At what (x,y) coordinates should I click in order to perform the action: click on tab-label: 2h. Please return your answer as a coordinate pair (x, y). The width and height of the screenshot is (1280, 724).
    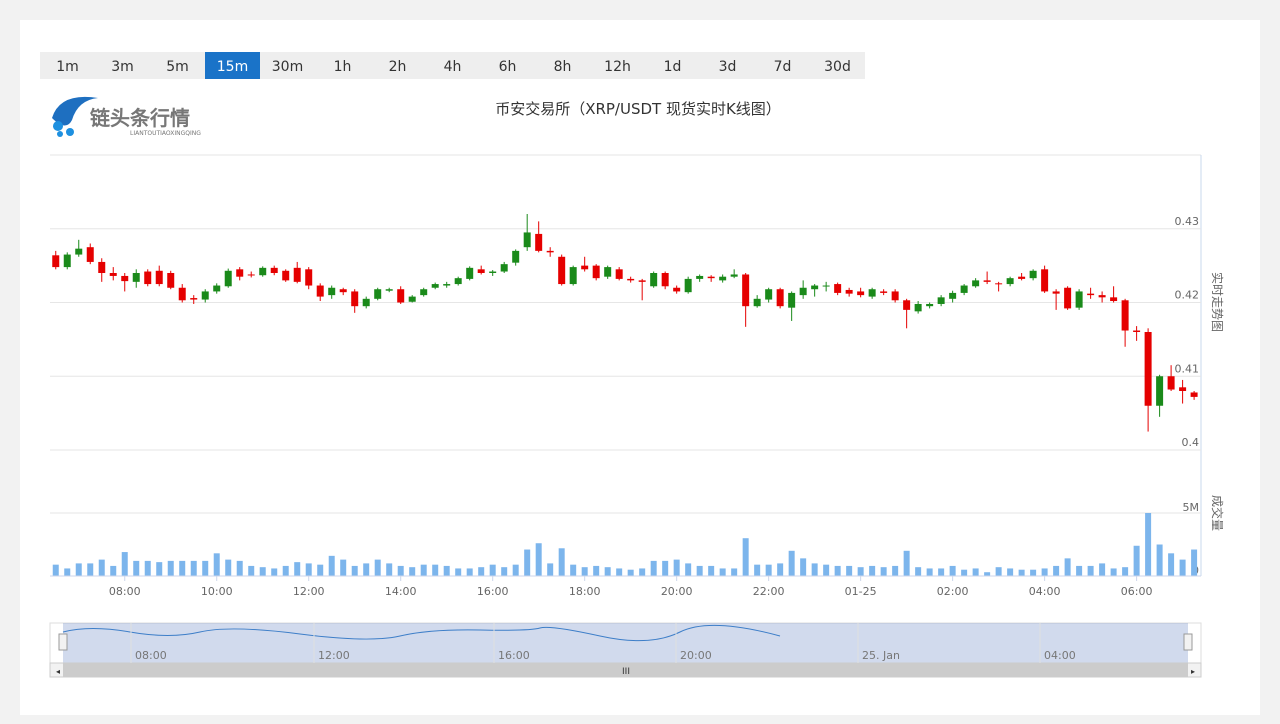
    Looking at the image, I should click on (398, 67).